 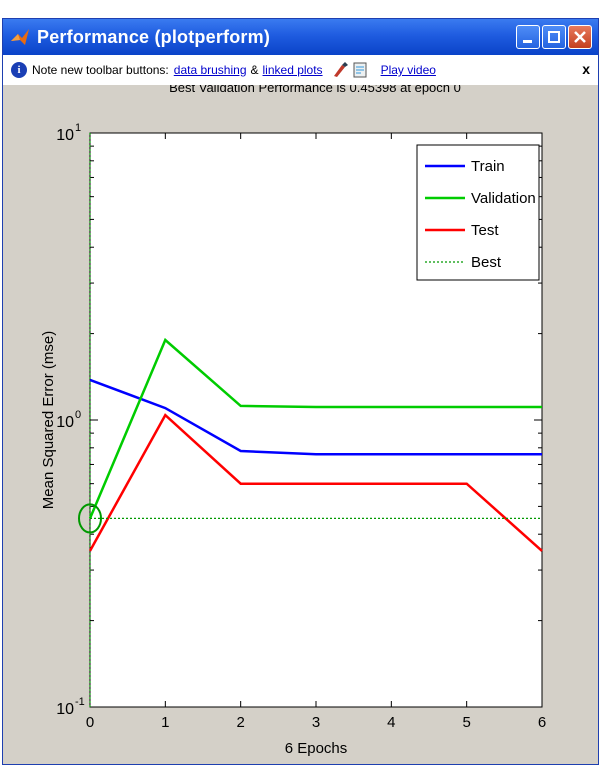 What do you see at coordinates (20, 37) in the screenshot?
I see `matlab-logo-icon` at bounding box center [20, 37].